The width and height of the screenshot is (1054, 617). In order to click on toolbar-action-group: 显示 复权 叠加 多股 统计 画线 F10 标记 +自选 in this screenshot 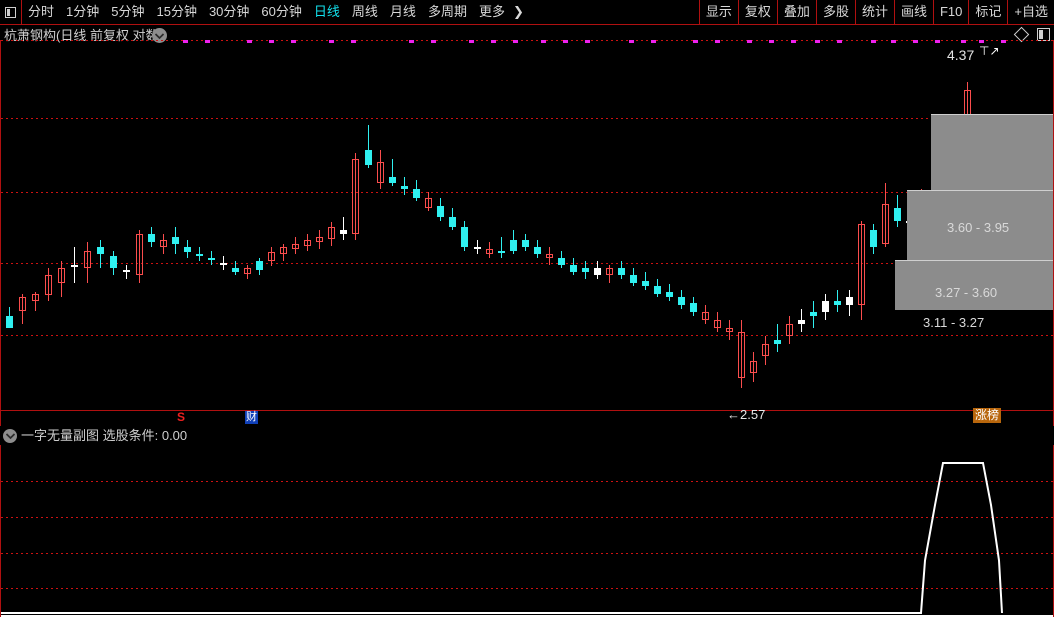, I will do `click(876, 12)`.